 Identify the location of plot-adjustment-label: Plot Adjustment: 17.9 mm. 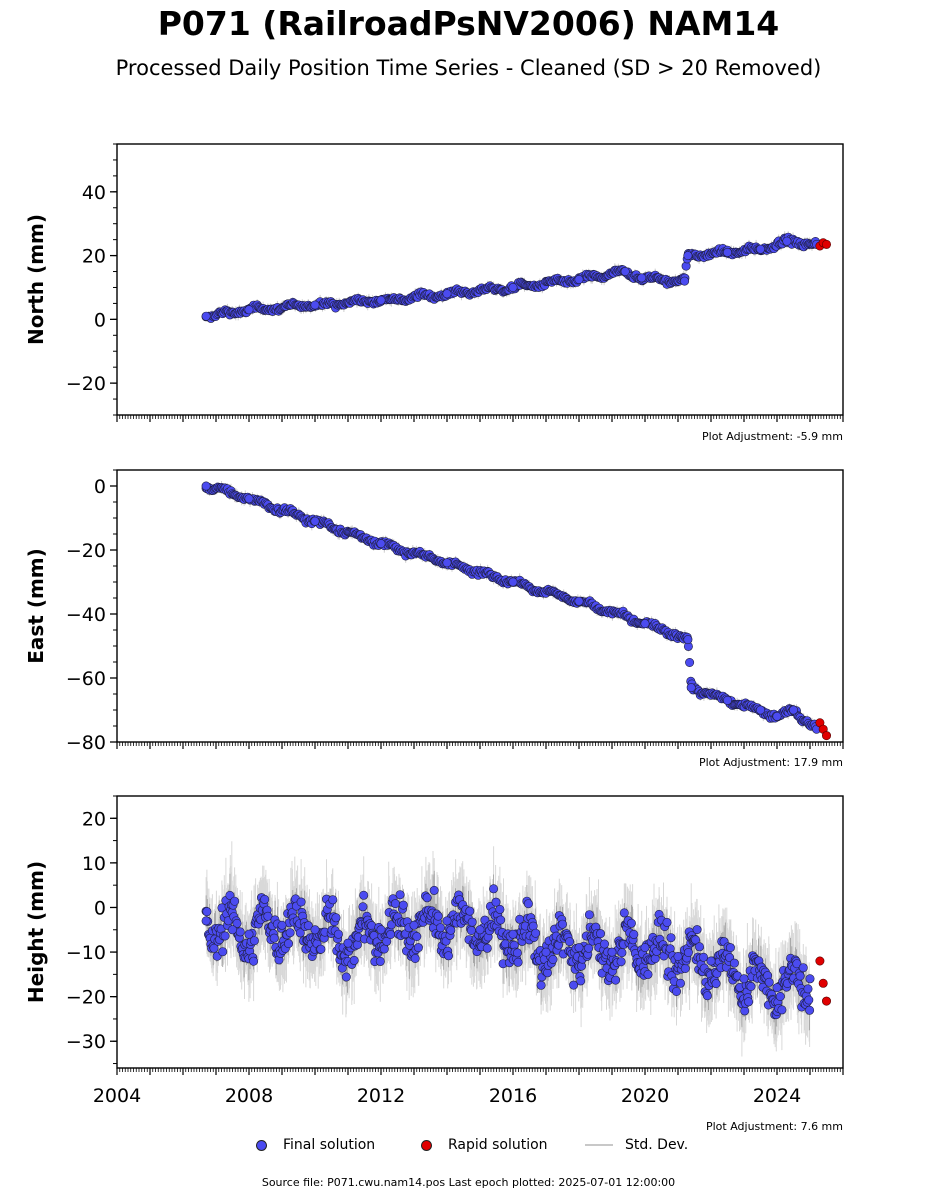
(771, 762).